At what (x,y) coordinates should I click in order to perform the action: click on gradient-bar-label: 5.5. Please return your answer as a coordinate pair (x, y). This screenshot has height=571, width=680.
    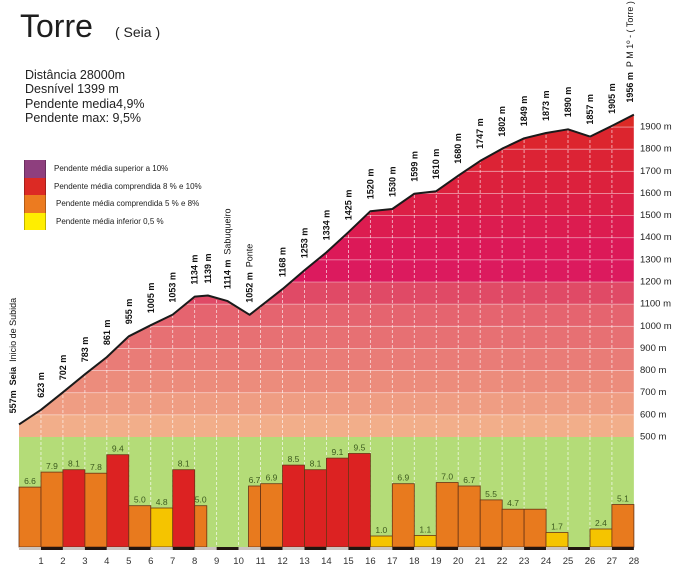
    Looking at the image, I should click on (491, 494).